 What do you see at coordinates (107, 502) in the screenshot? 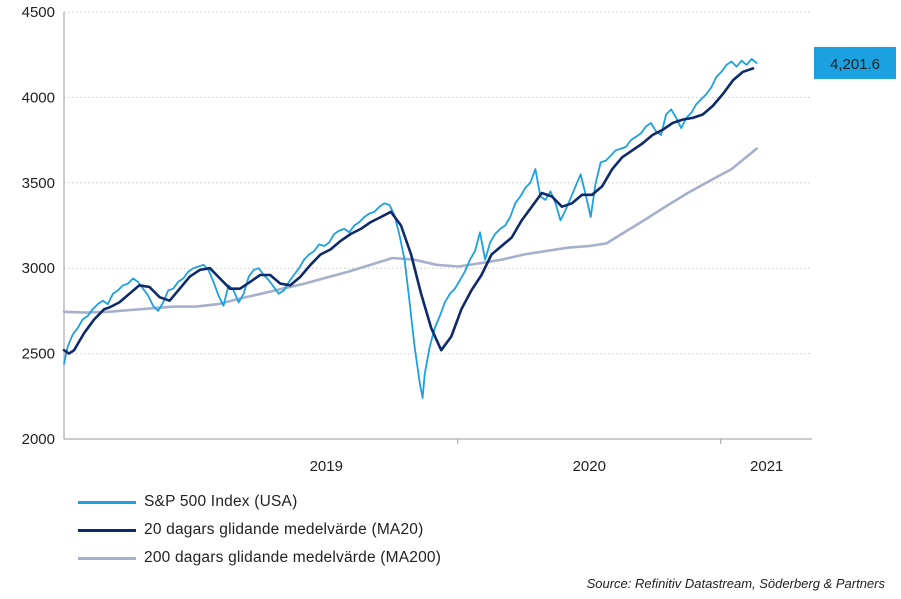
I see `legend-swatch-sp500` at bounding box center [107, 502].